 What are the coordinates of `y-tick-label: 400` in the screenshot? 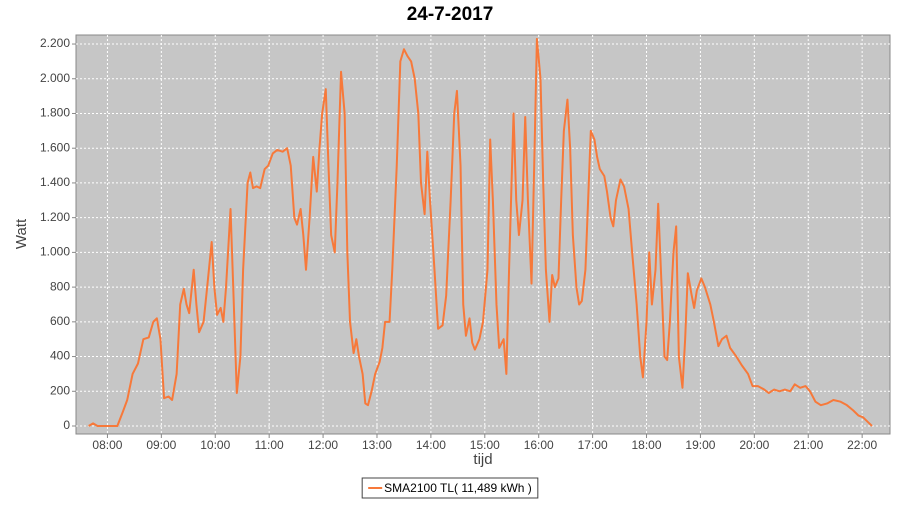 It's located at (60, 356).